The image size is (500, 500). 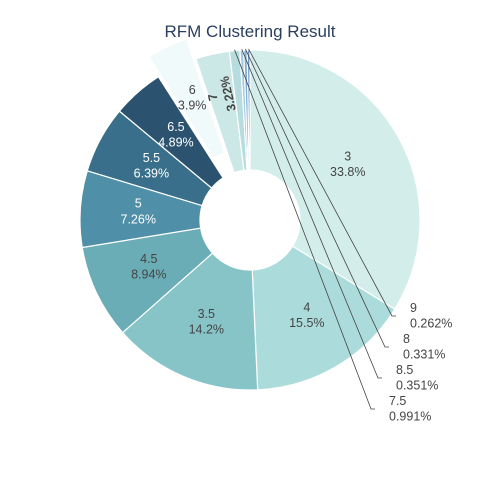 What do you see at coordinates (151, 166) in the screenshot?
I see `slice-label-5-5: 5.5 6.39%` at bounding box center [151, 166].